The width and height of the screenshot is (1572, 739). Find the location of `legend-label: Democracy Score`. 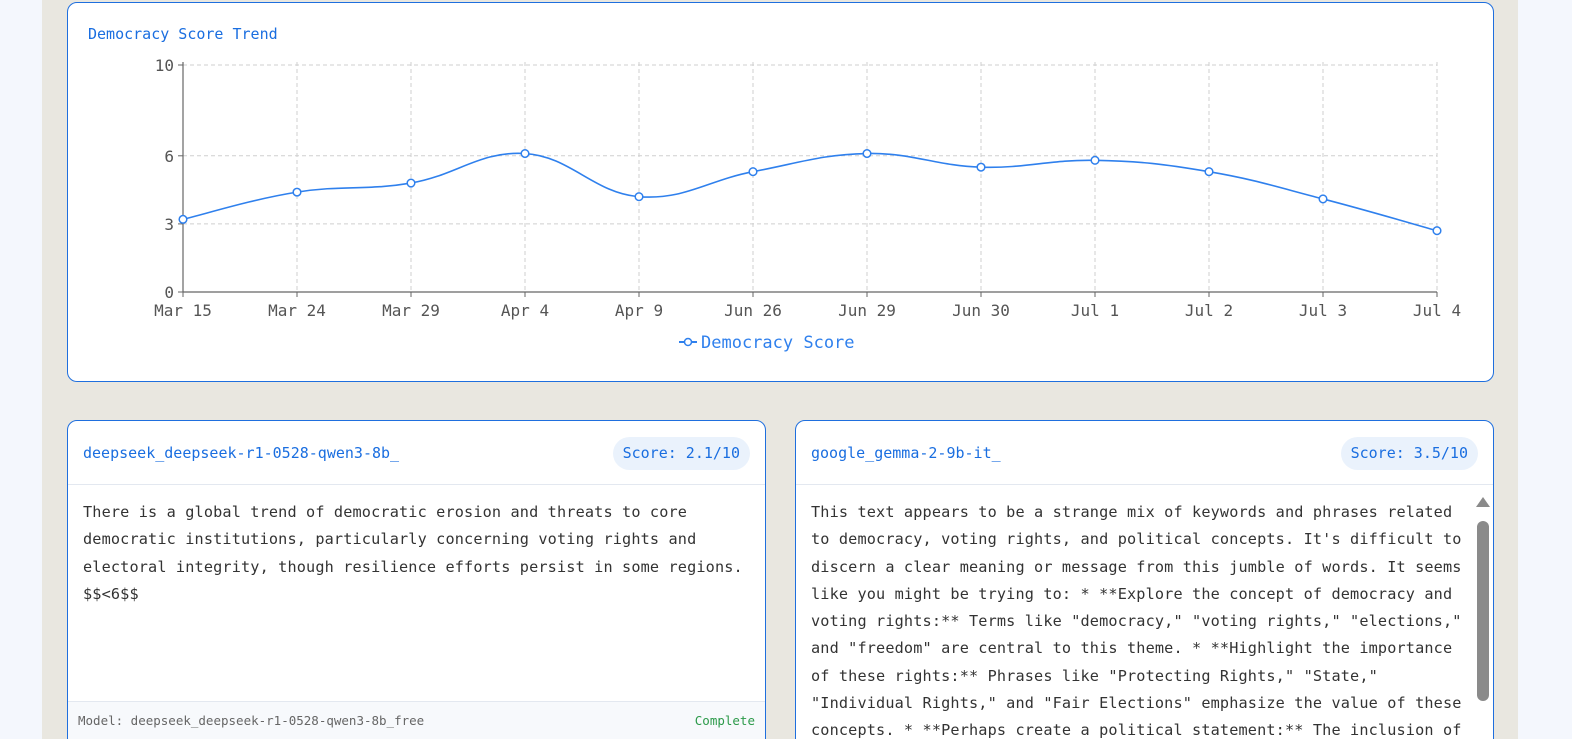

legend-label: Democracy Score is located at coordinates (778, 343).